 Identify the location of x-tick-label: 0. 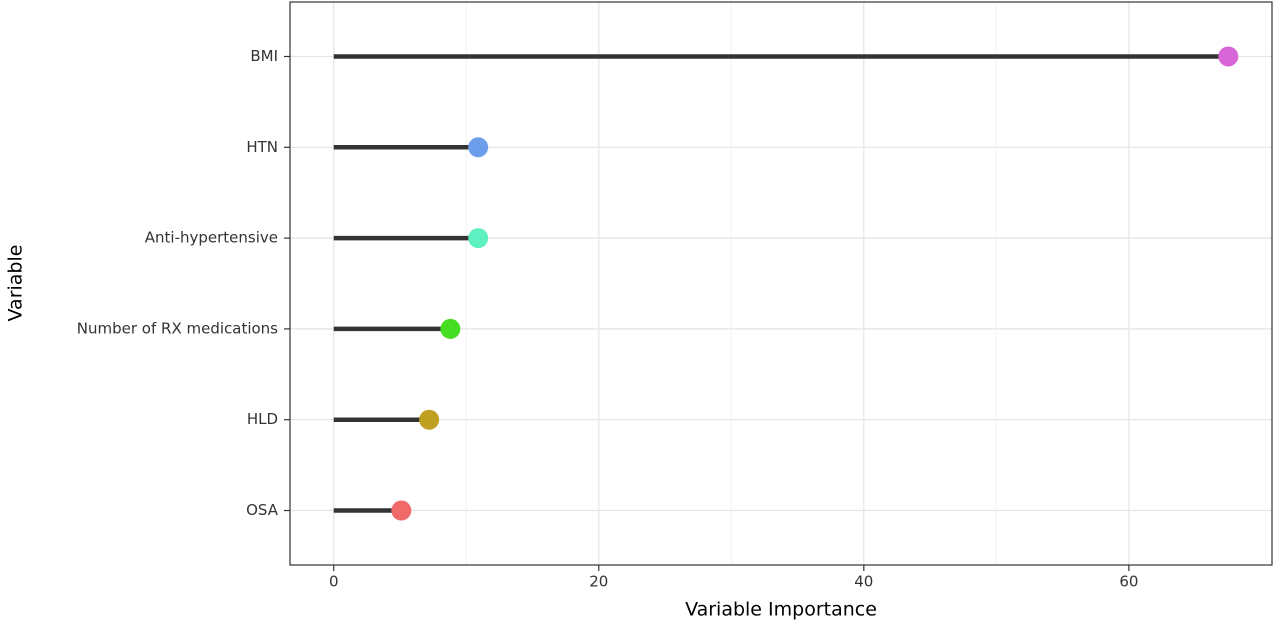
(334, 582).